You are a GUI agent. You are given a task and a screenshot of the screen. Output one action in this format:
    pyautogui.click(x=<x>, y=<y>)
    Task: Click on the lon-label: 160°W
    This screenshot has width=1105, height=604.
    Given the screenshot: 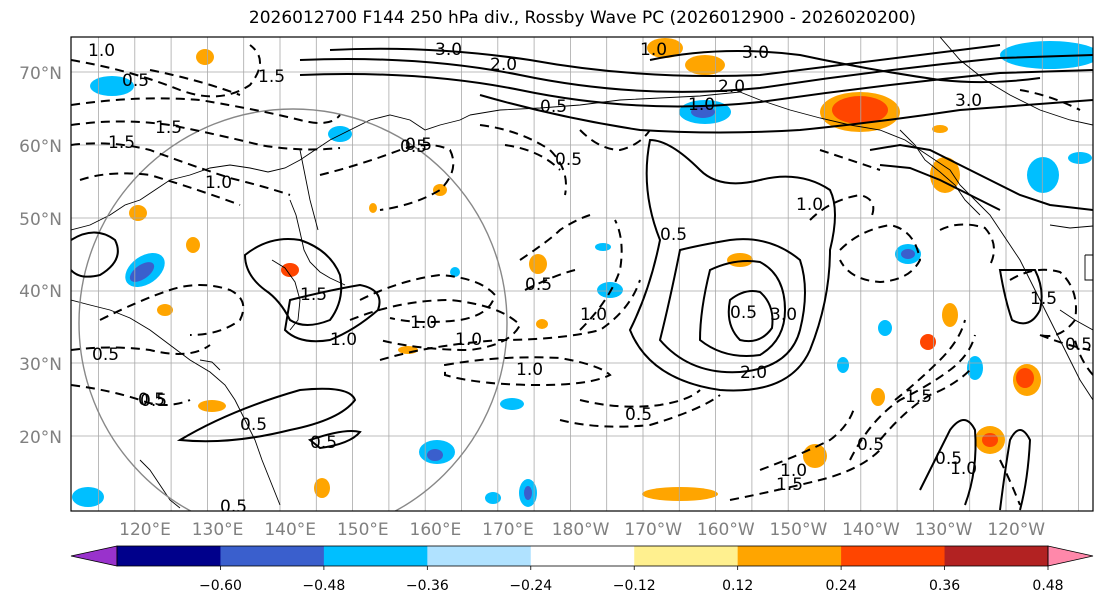 What is the action you would take?
    pyautogui.click(x=726, y=530)
    